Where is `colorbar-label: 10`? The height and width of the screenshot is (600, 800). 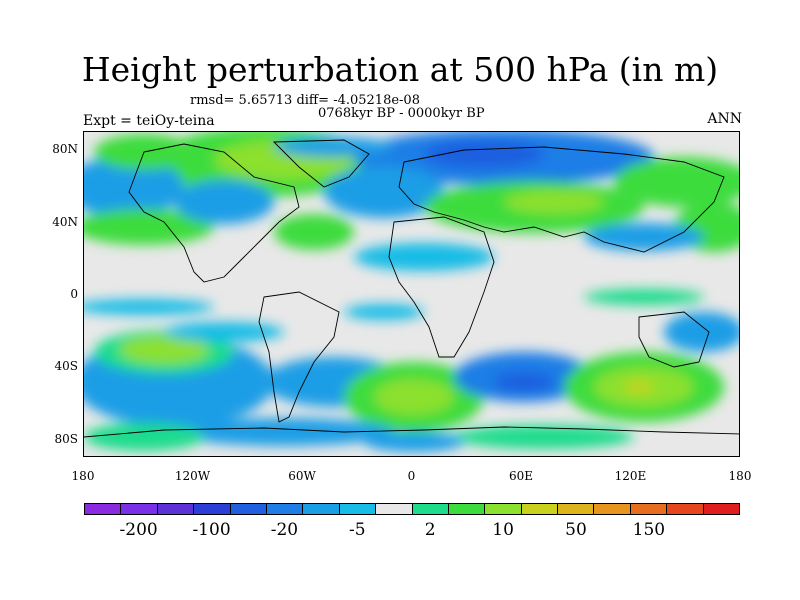
colorbar-label: 10 is located at coordinates (503, 530).